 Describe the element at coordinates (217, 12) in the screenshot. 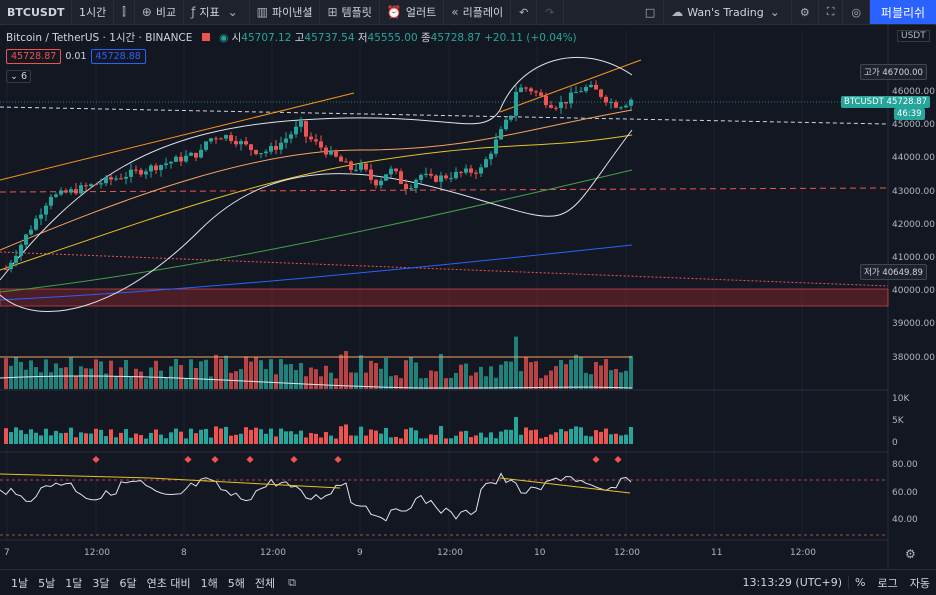

I see `indicators-button: ƒ 지표 ⌄` at that location.